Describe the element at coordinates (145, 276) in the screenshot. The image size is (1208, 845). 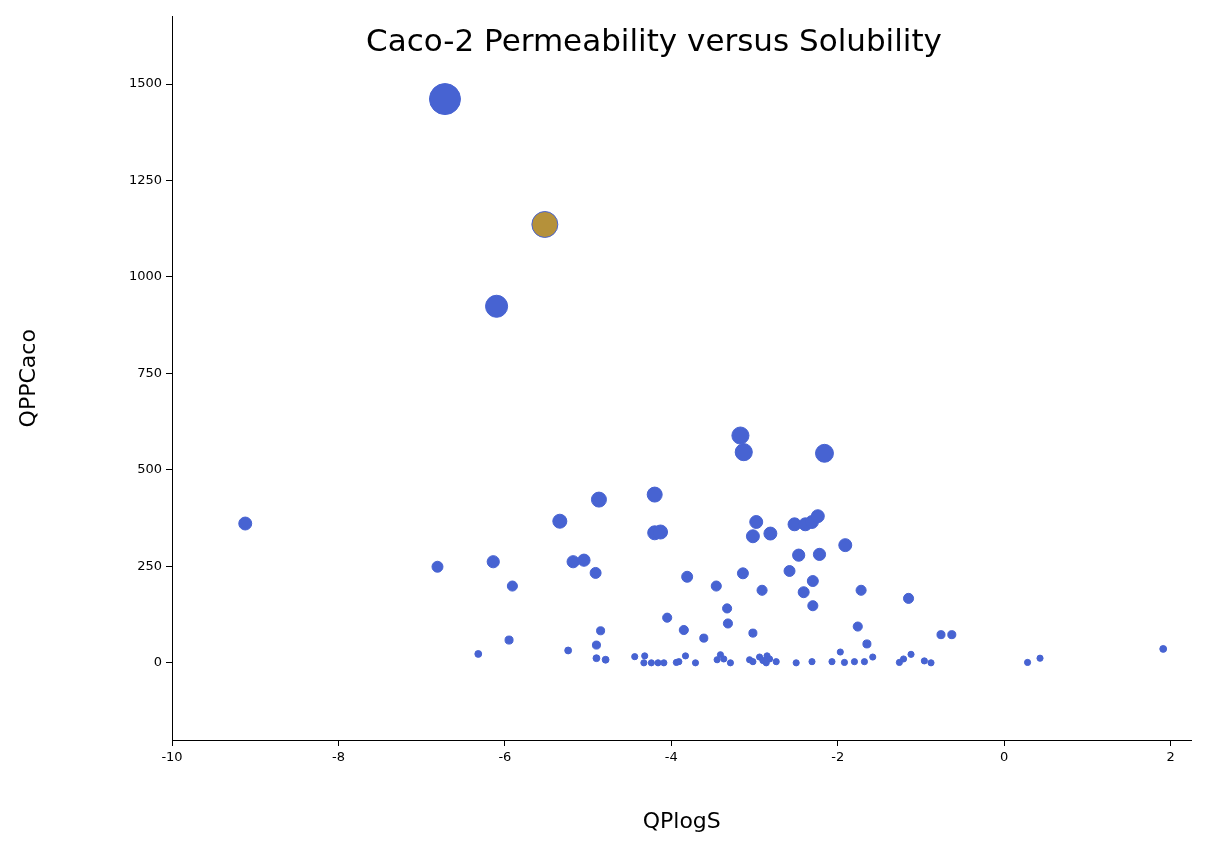
I see `y-tick-label: 1000` at that location.